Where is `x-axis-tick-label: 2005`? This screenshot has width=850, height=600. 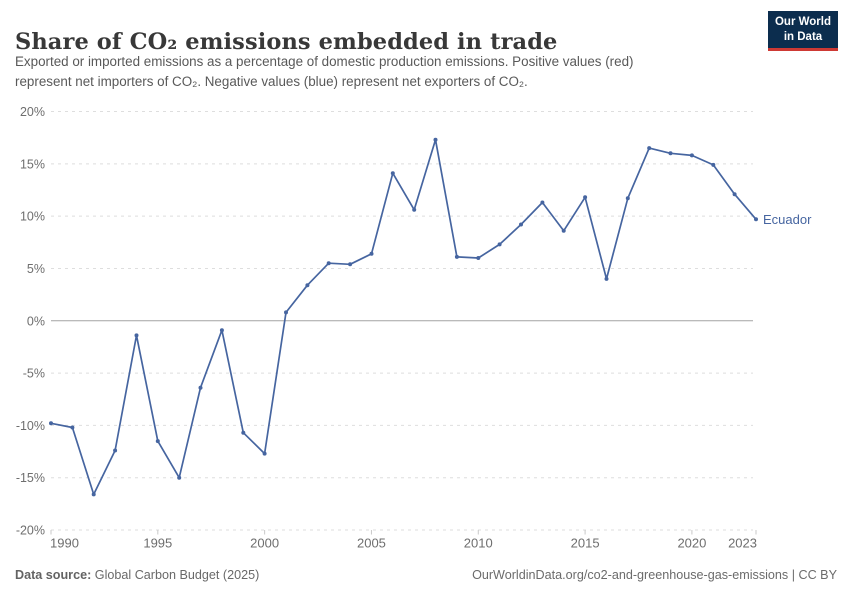 x-axis-tick-label: 2005 is located at coordinates (371, 543).